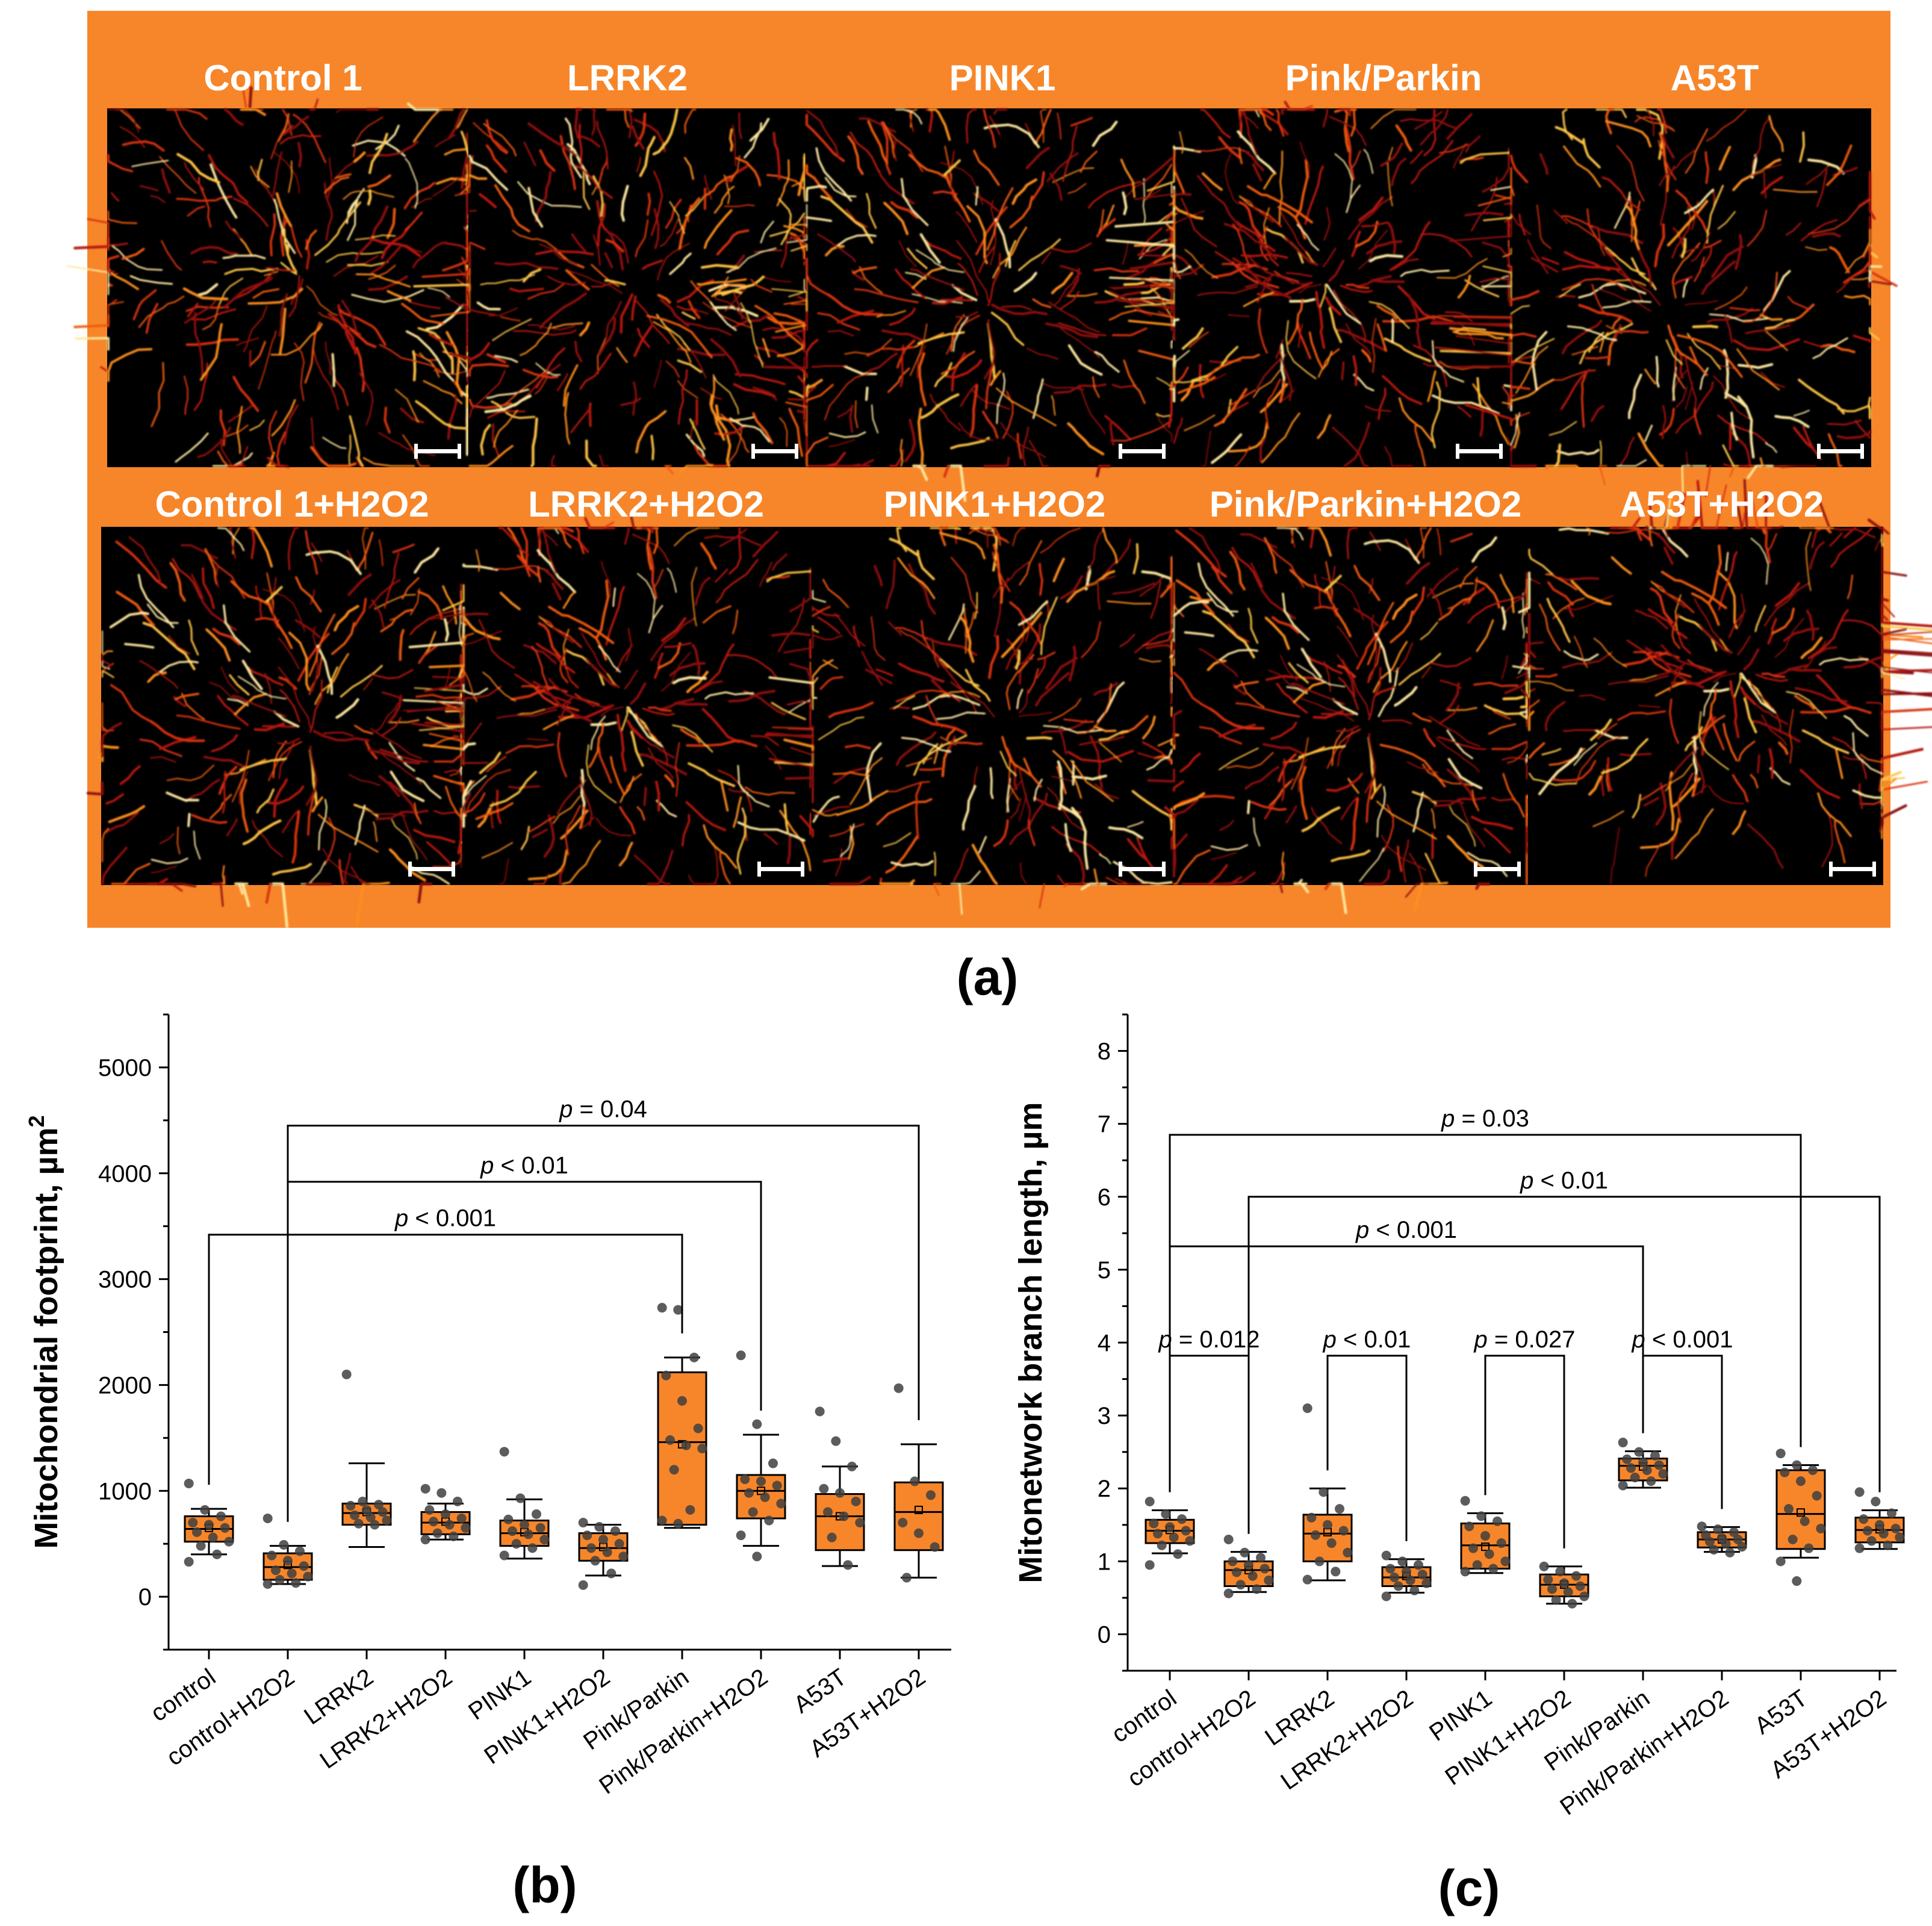  I want to click on micrograph-title: LRRK2, so click(628, 78).